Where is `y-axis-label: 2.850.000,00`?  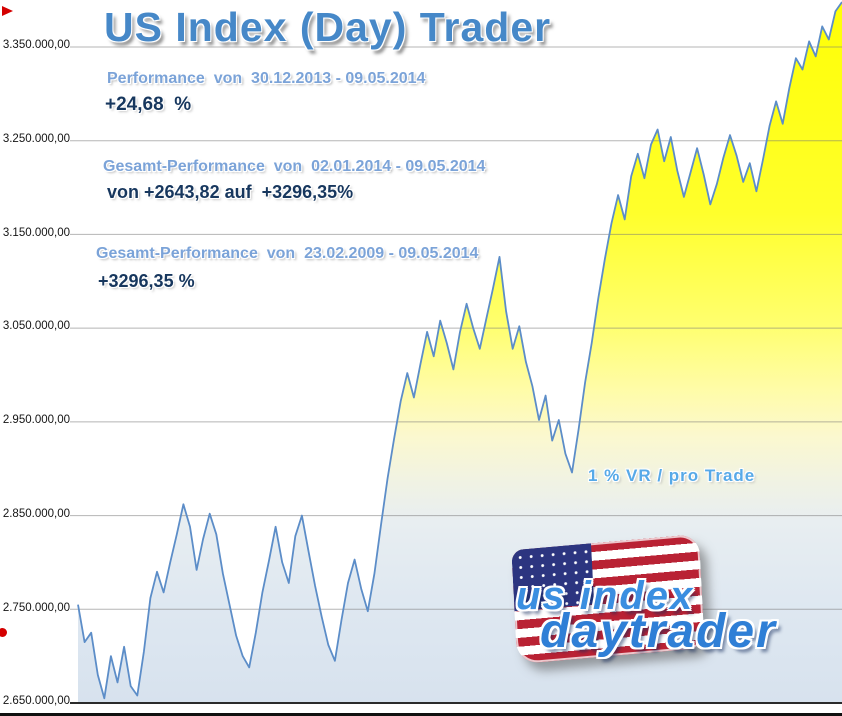 y-axis-label: 2.850.000,00 is located at coordinates (36, 514).